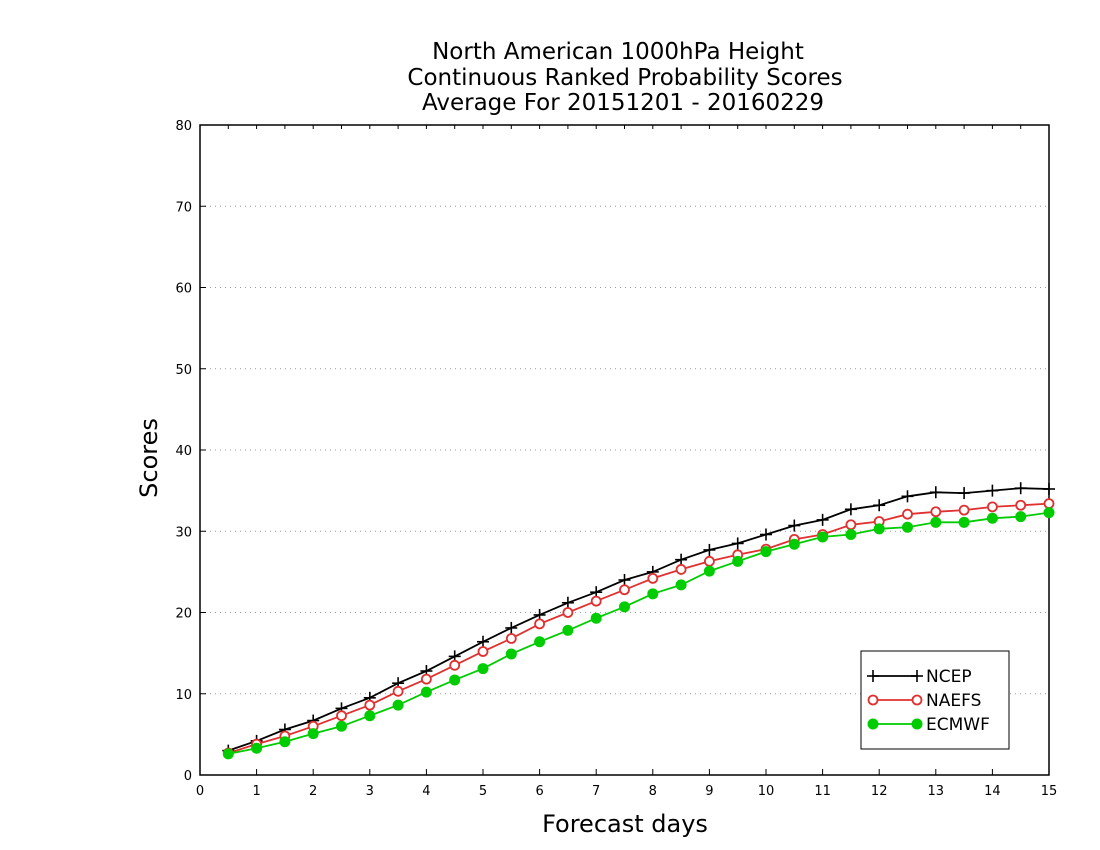 The image size is (1100, 850). Describe the element at coordinates (313, 791) in the screenshot. I see `x-tick-label: 2` at that location.